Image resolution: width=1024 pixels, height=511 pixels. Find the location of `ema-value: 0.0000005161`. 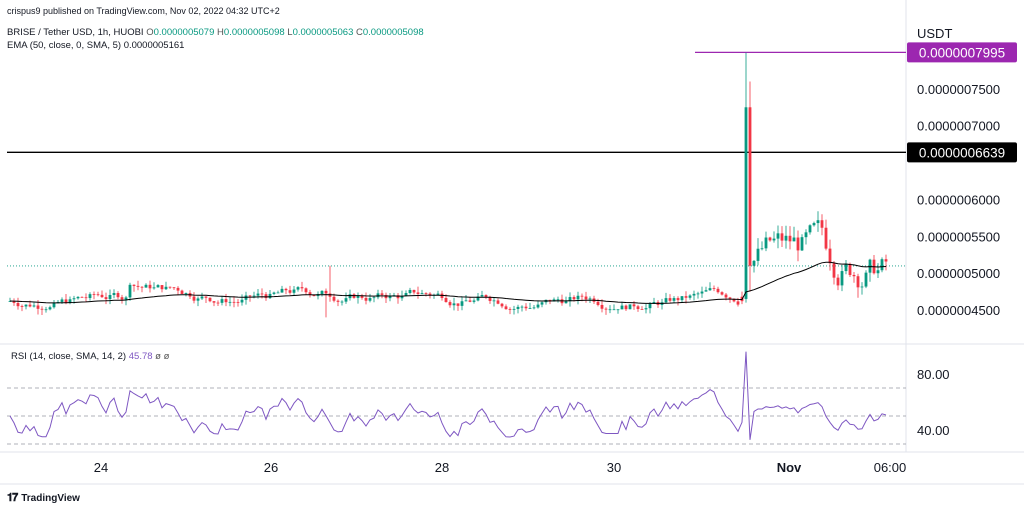

ema-value: 0.0000005161 is located at coordinates (154, 45).